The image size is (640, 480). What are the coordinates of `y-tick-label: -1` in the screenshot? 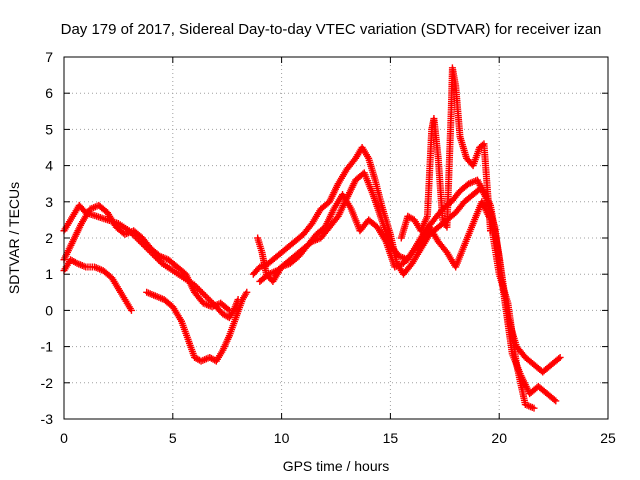 It's located at (47, 347).